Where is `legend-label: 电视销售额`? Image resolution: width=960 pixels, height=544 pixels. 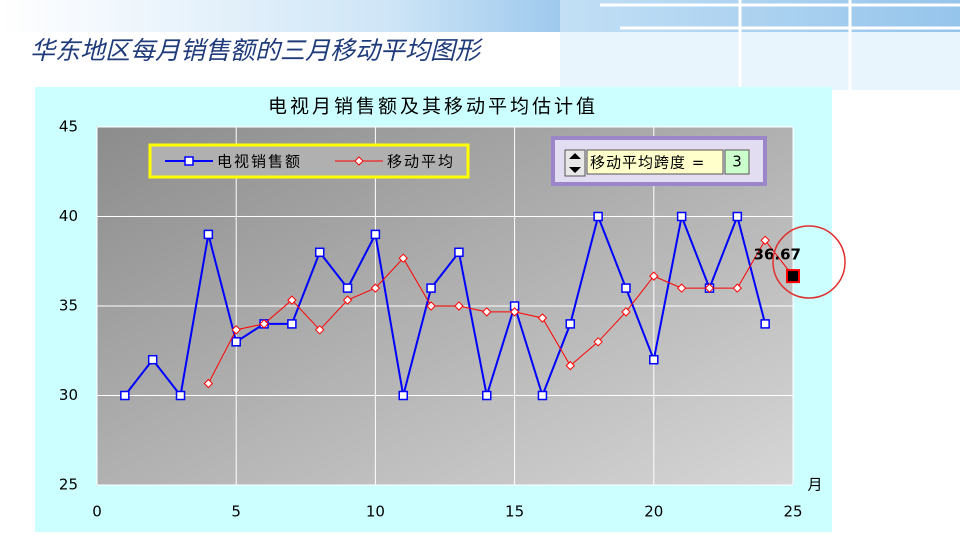
legend-label: 电视销售额 is located at coordinates (259, 162).